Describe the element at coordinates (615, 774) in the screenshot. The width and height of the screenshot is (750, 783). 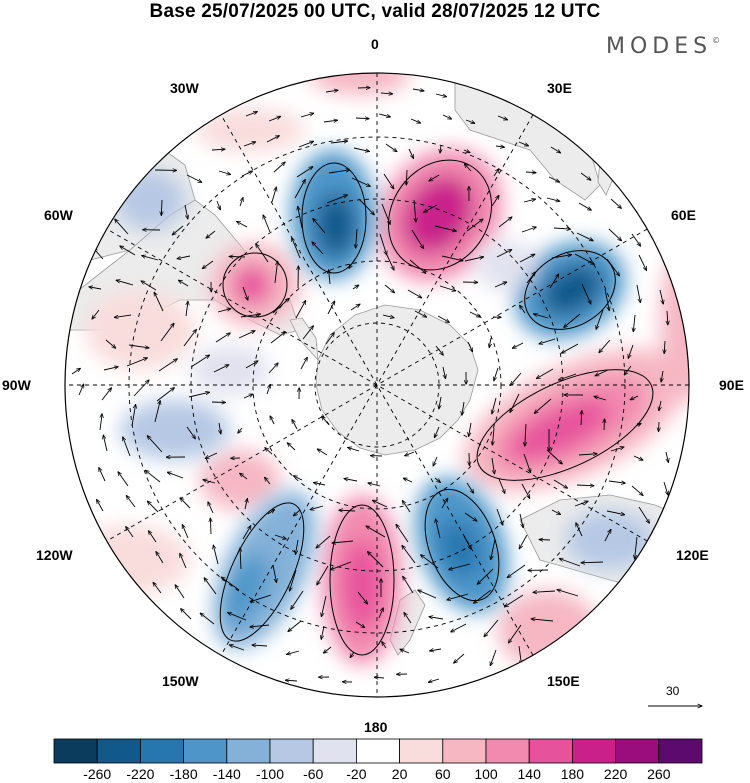
I see `colorbar-tick-label: 220` at that location.